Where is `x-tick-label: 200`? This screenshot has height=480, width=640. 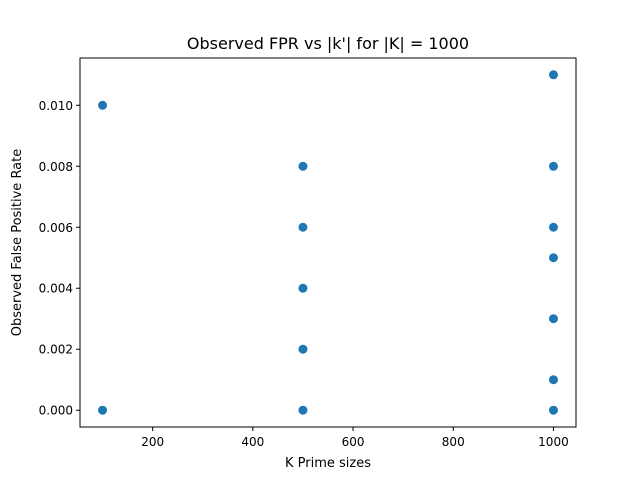 x-tick-label: 200 is located at coordinates (152, 442).